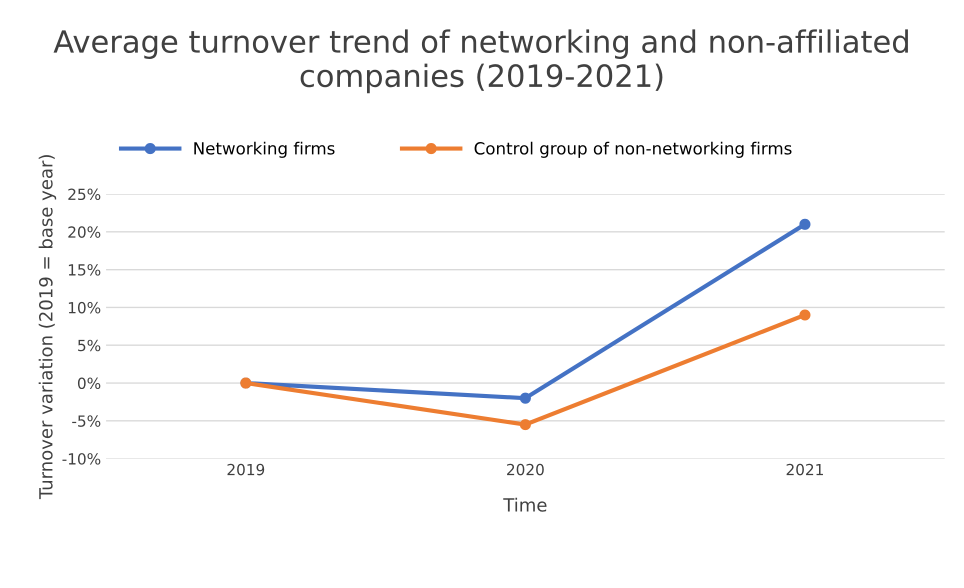 The width and height of the screenshot is (964, 588). I want to click on y-tick-label: -10%, so click(81, 459).